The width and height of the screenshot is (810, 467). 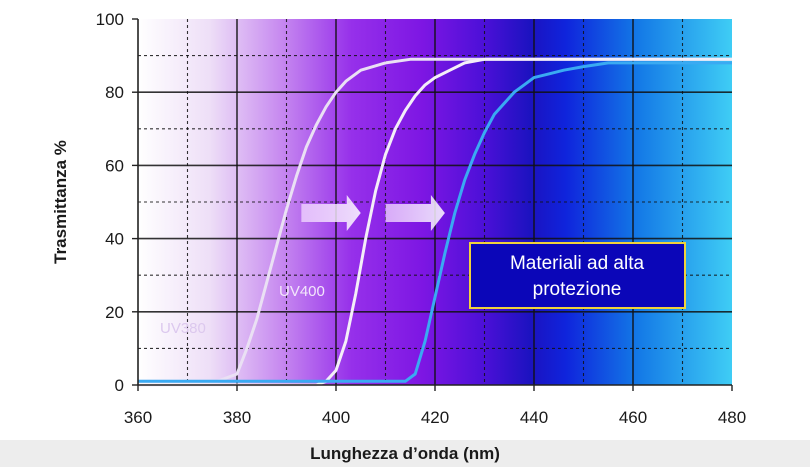 I want to click on x-tick-label: 480, so click(x=732, y=417).